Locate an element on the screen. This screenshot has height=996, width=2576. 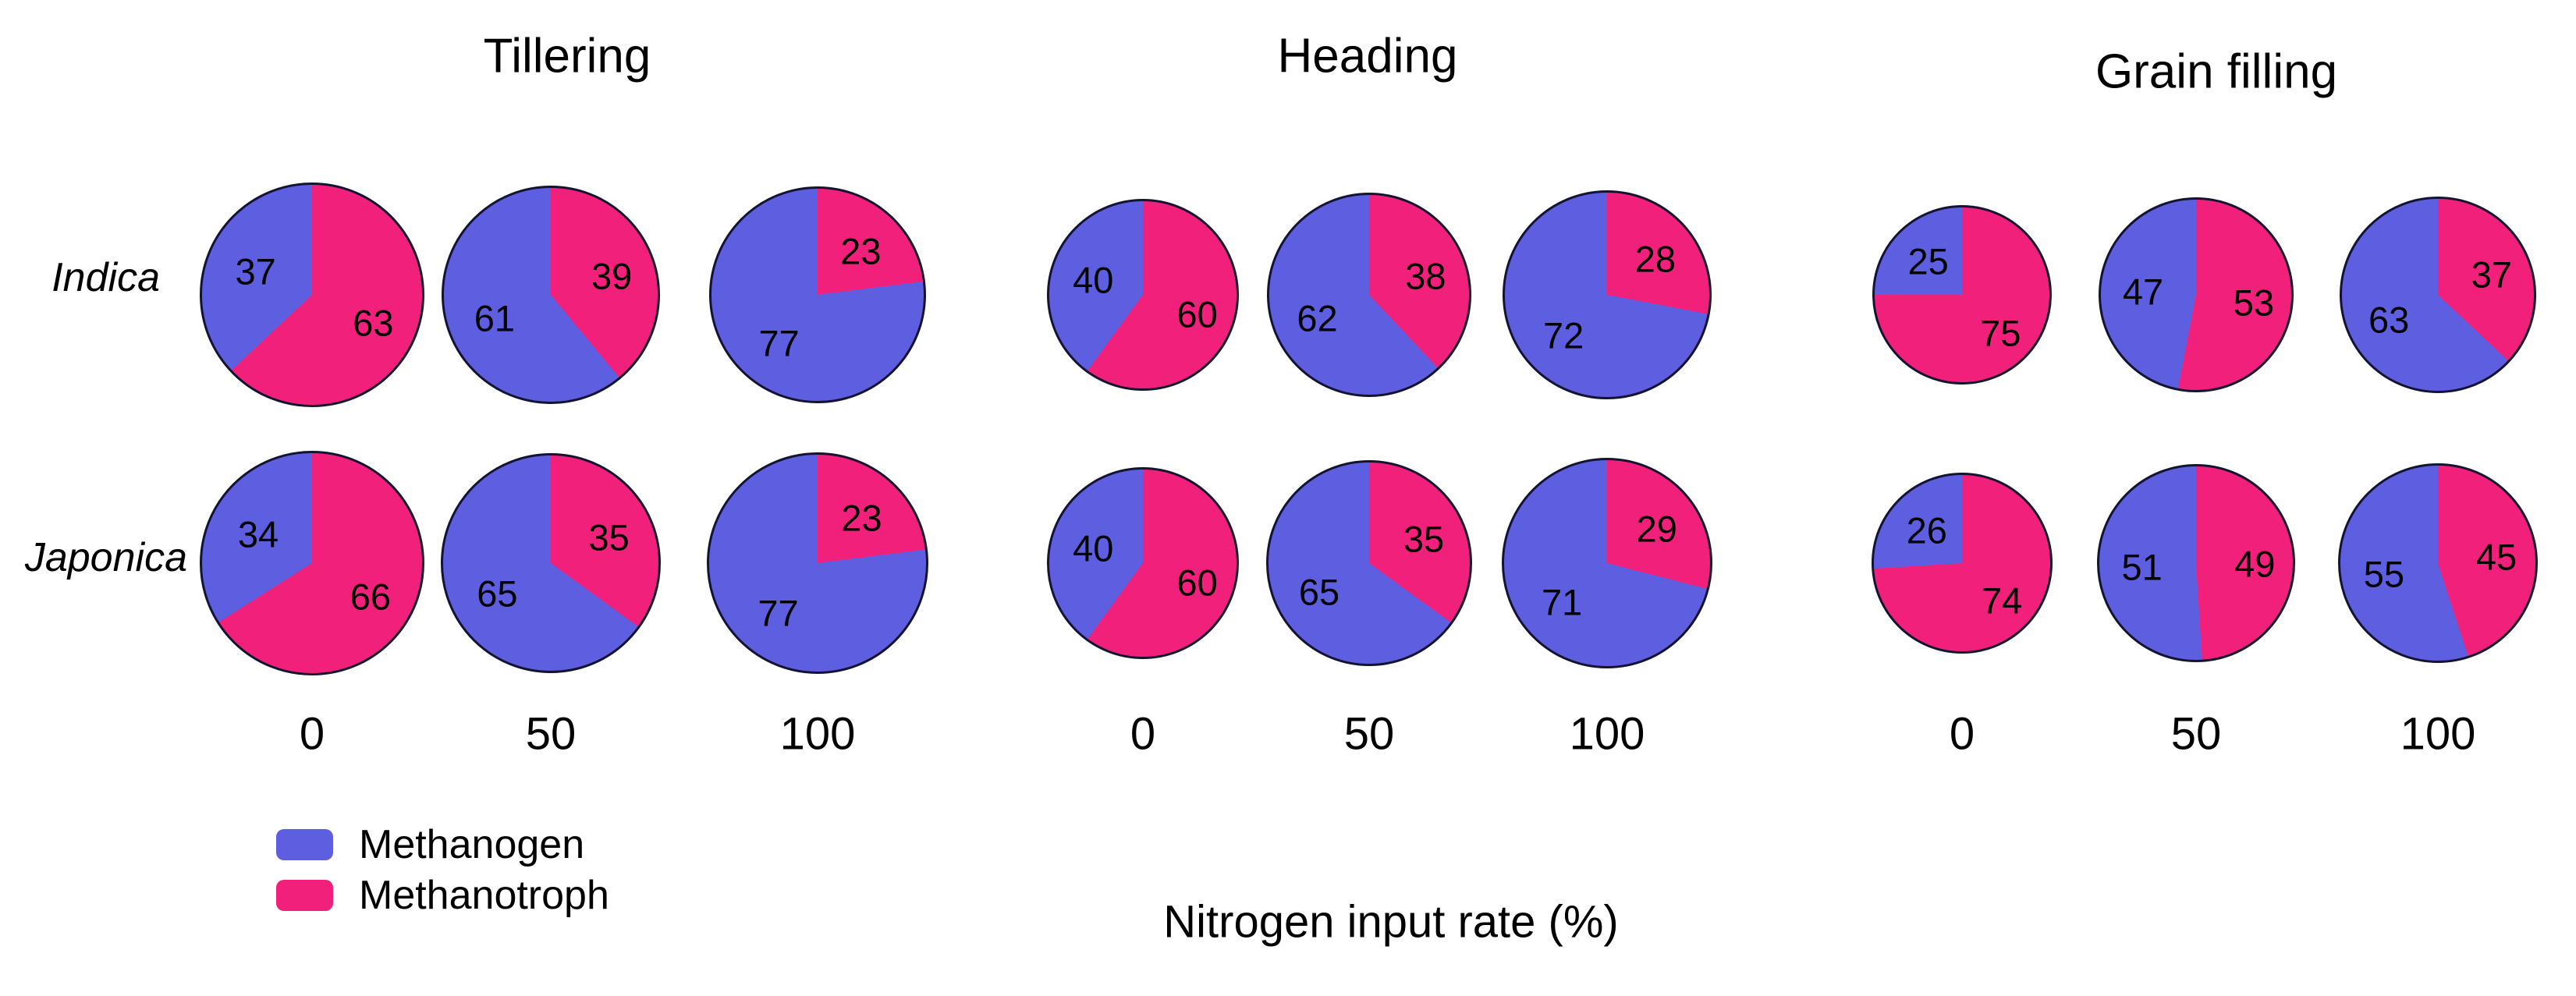
tick-tillering-100: 100 is located at coordinates (817, 734).